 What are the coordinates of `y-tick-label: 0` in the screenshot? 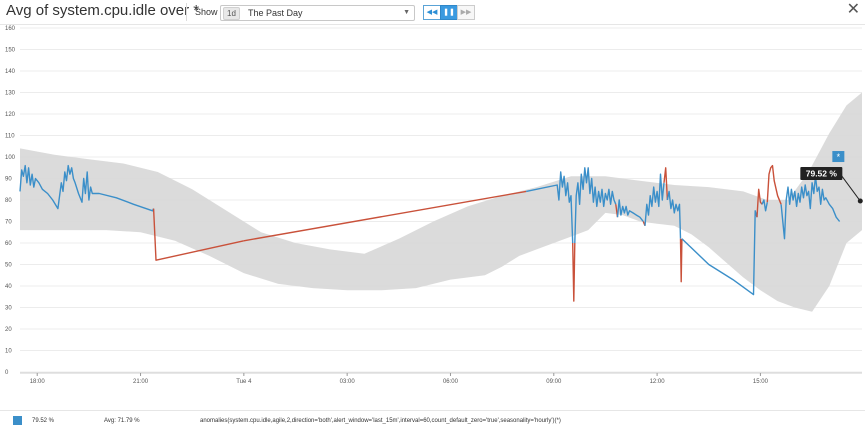 It's located at (7, 373).